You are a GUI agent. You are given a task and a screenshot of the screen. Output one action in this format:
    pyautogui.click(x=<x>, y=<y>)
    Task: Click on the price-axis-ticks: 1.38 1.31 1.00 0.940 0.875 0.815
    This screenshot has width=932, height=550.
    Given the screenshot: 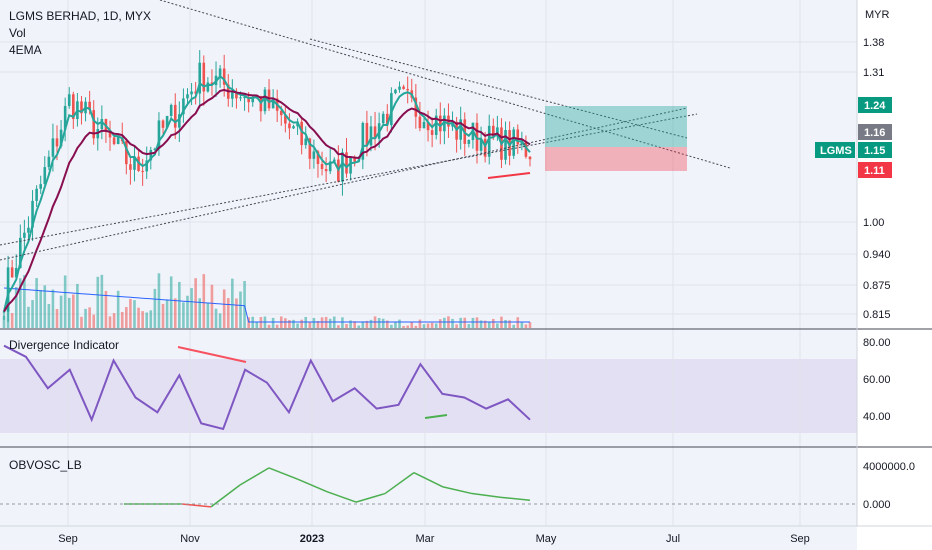 What is the action you would take?
    pyautogui.click(x=877, y=179)
    